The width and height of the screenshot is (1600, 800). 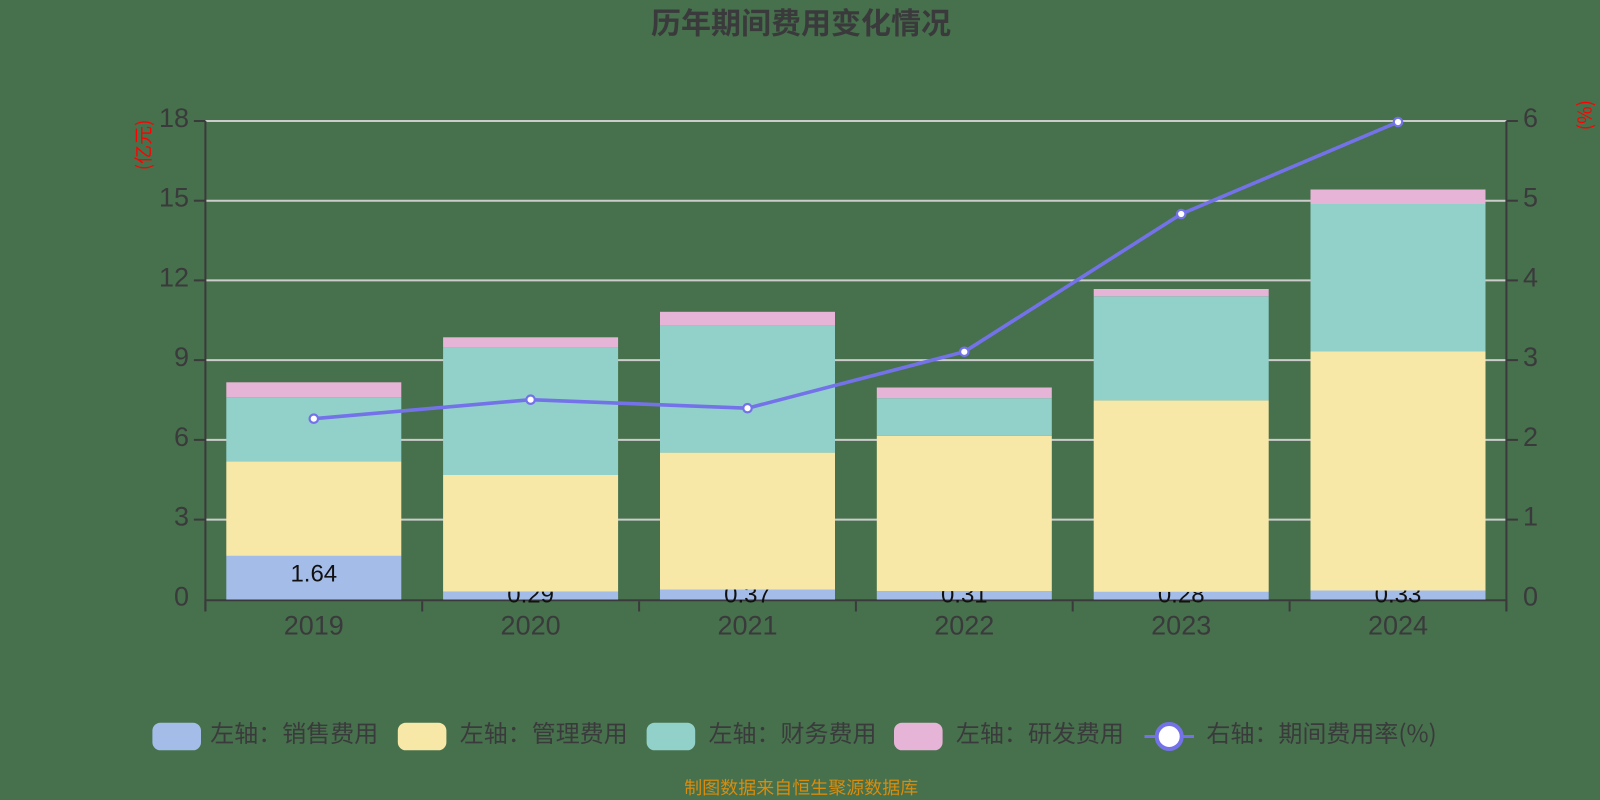 I want to click on svg-text: 2023, so click(x=1181, y=626).